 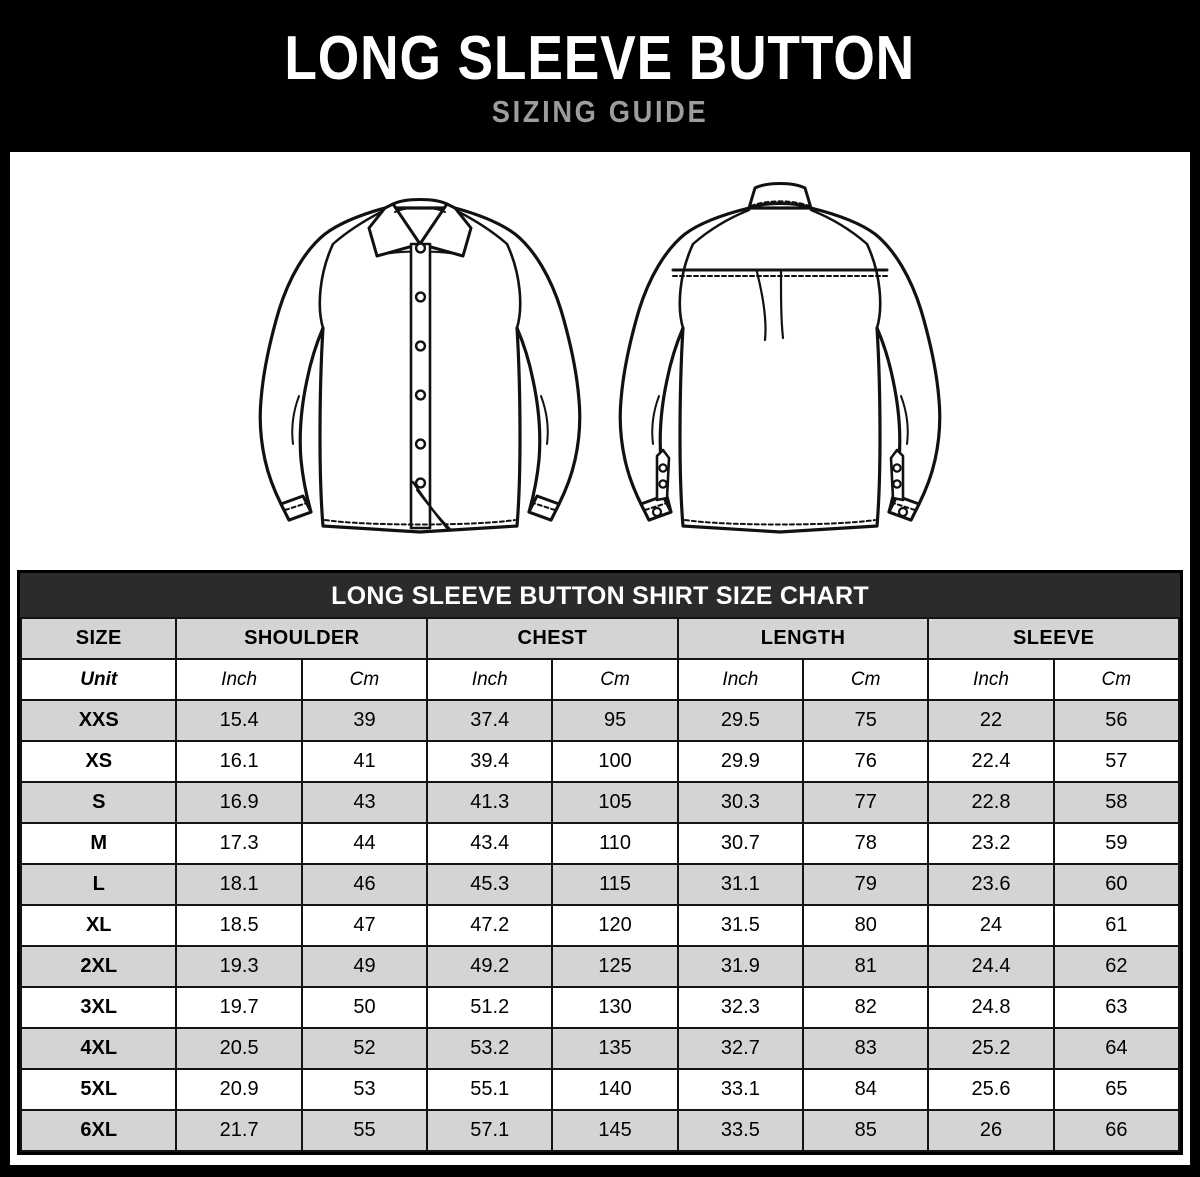 What do you see at coordinates (991, 720) in the screenshot?
I see `cell-sleeve-inch: 22` at bounding box center [991, 720].